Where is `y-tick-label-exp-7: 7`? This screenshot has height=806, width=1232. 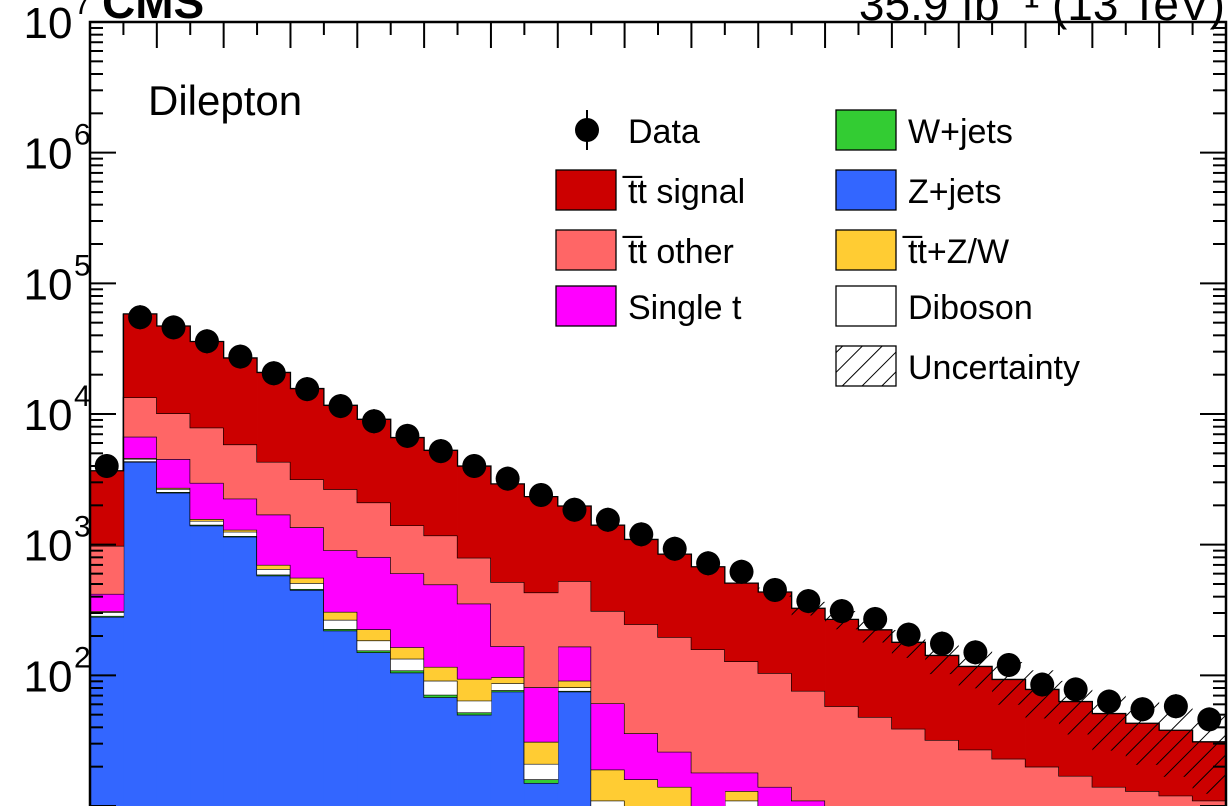
y-tick-label-exp-7: 7 is located at coordinates (82, 10).